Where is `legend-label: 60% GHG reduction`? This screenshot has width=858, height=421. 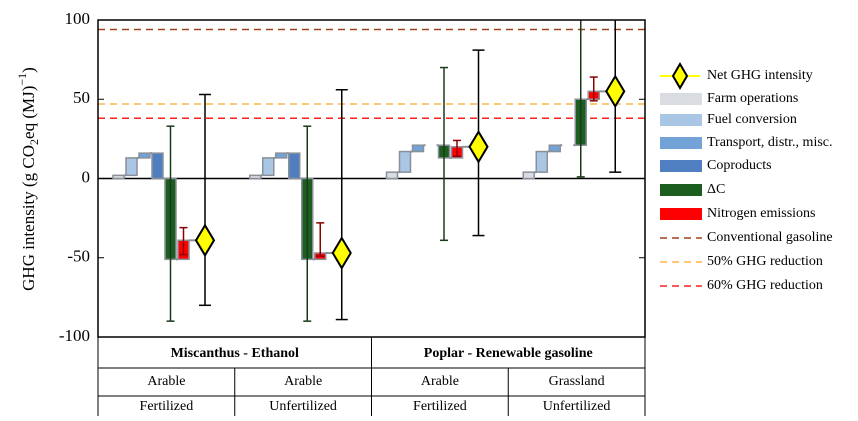
legend-label: 60% GHG reduction is located at coordinates (765, 285).